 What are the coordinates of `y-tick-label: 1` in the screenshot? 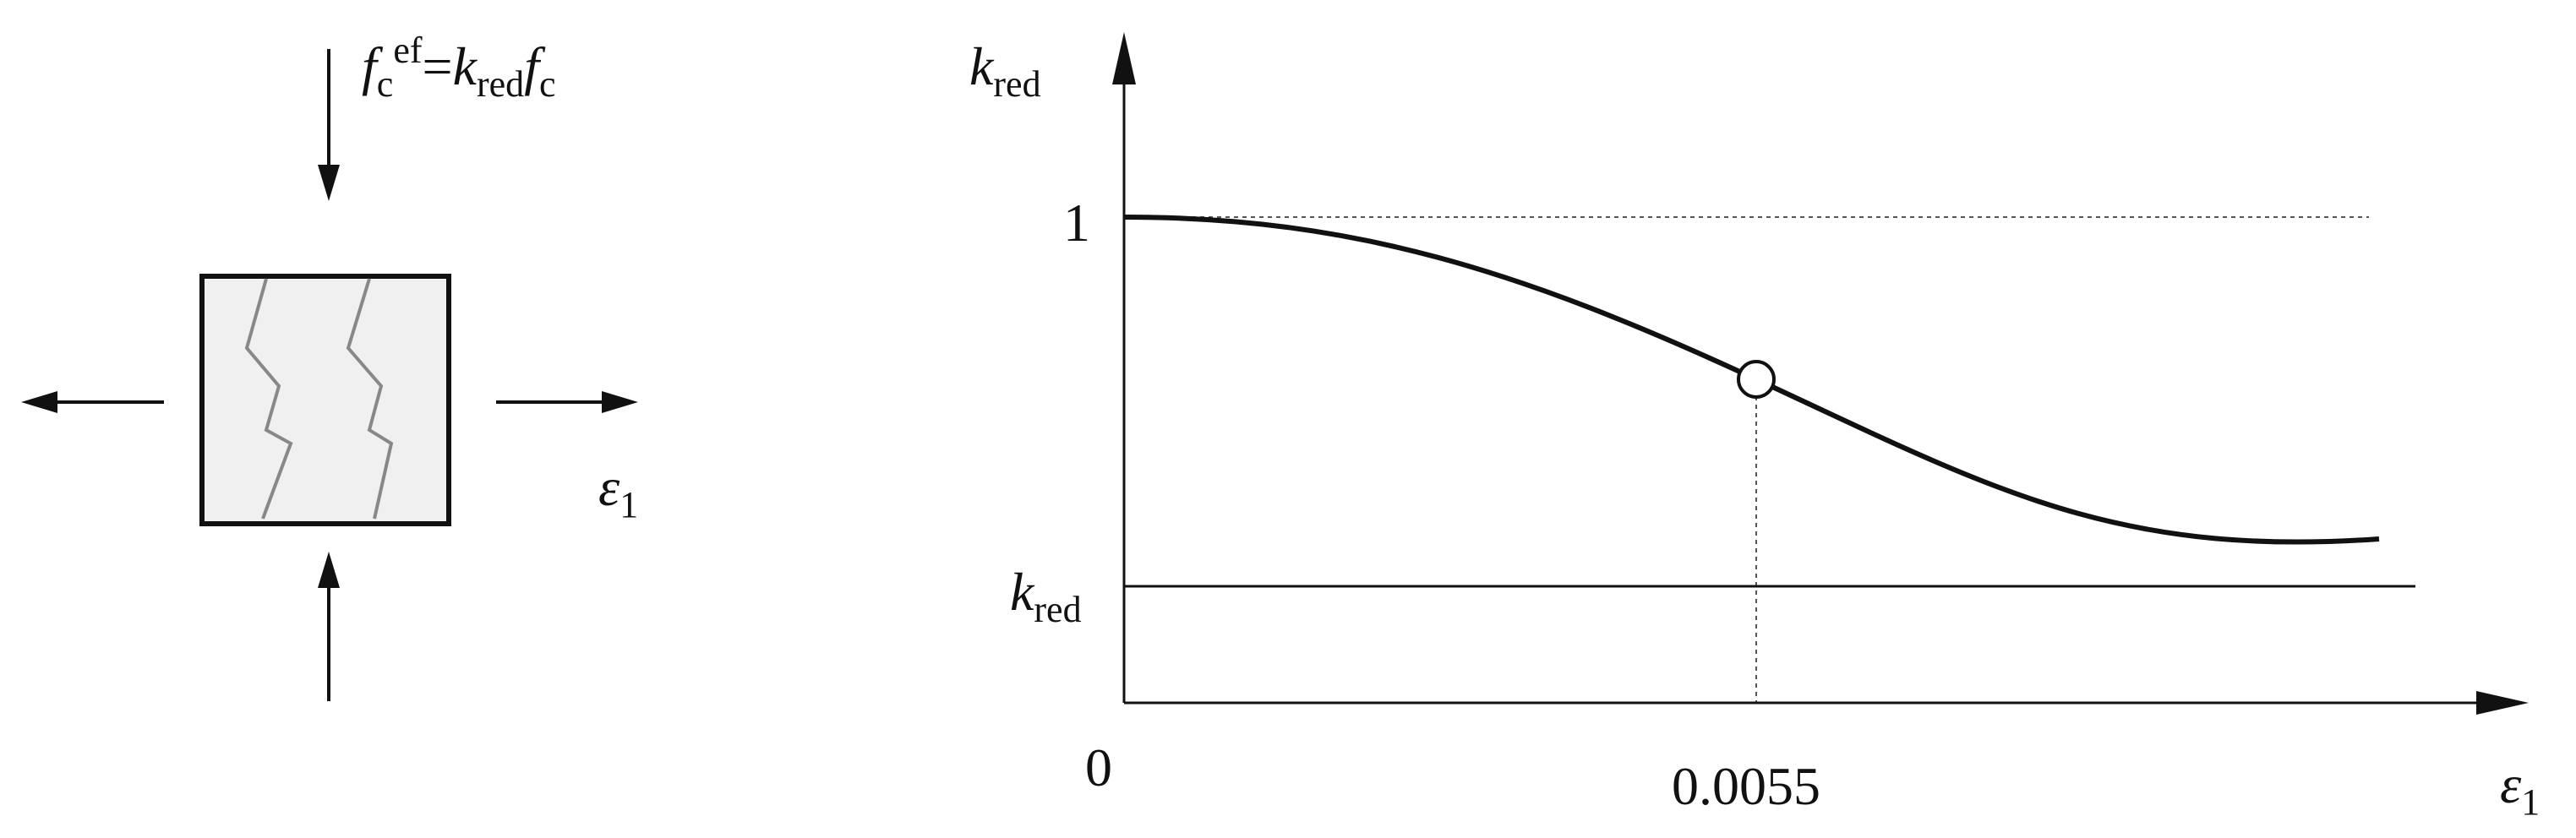 It's located at (1076, 223).